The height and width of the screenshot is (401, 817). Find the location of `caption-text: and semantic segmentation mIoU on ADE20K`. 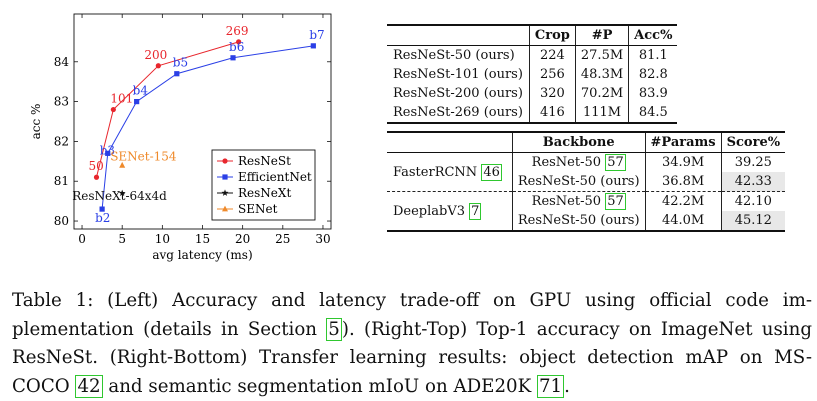

caption-text: and semantic segmentation mIoU on ADE20K is located at coordinates (319, 386).